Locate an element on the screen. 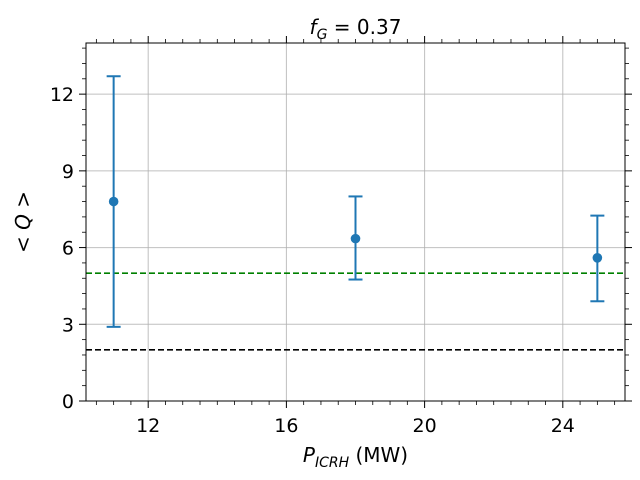 The image size is (640, 480). y-tick-label: 9 is located at coordinates (68, 172).